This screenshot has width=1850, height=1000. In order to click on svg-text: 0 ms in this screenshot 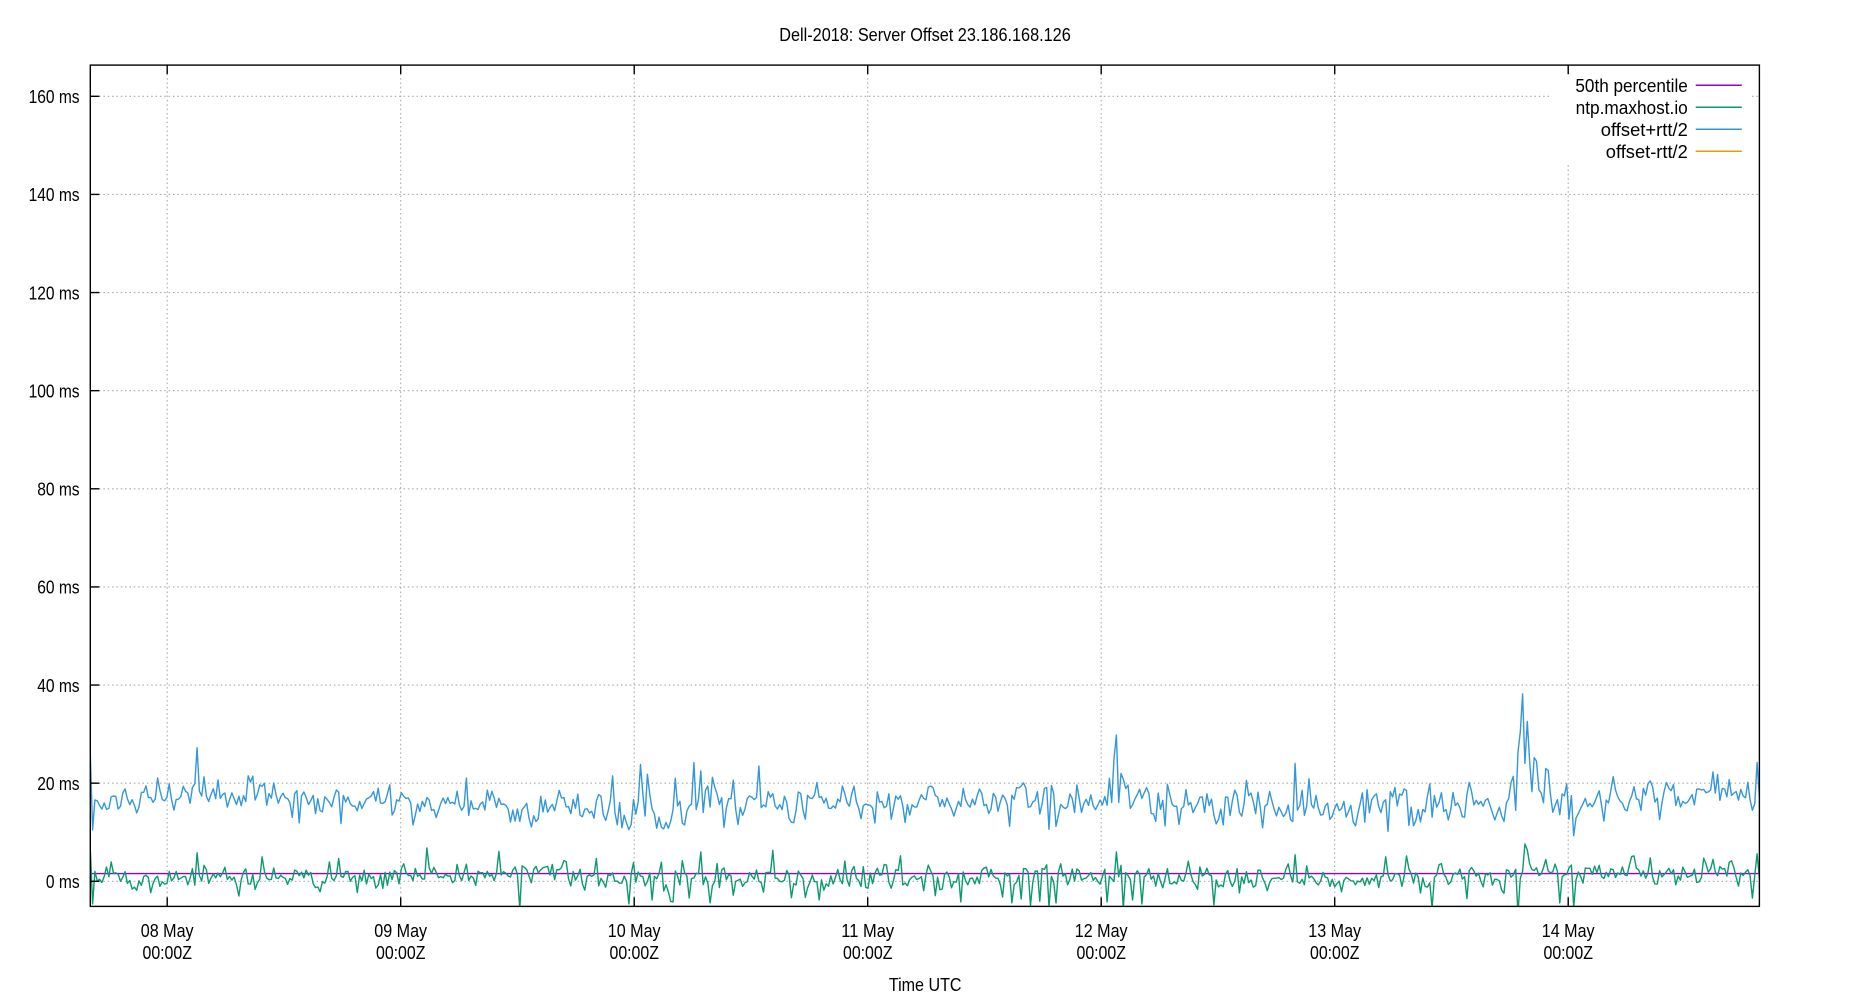, I will do `click(63, 881)`.